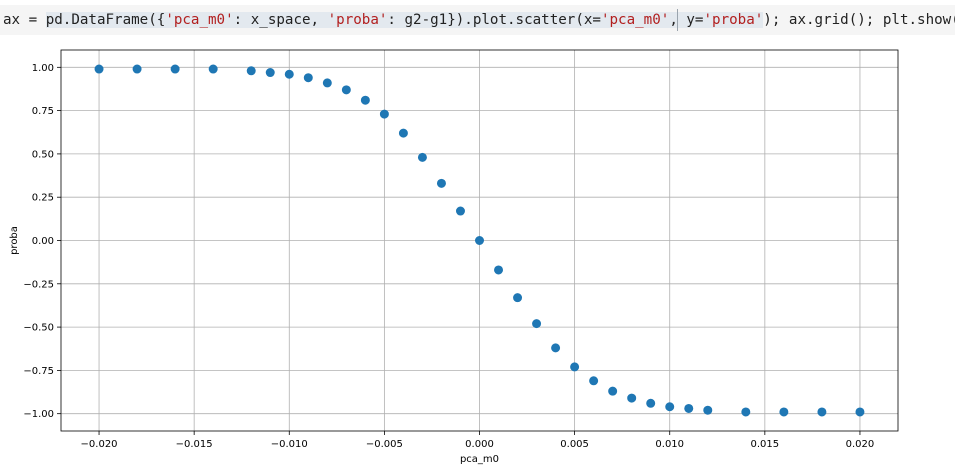 The height and width of the screenshot is (476, 955). I want to click on x-tick-label: 0.015, so click(765, 444).